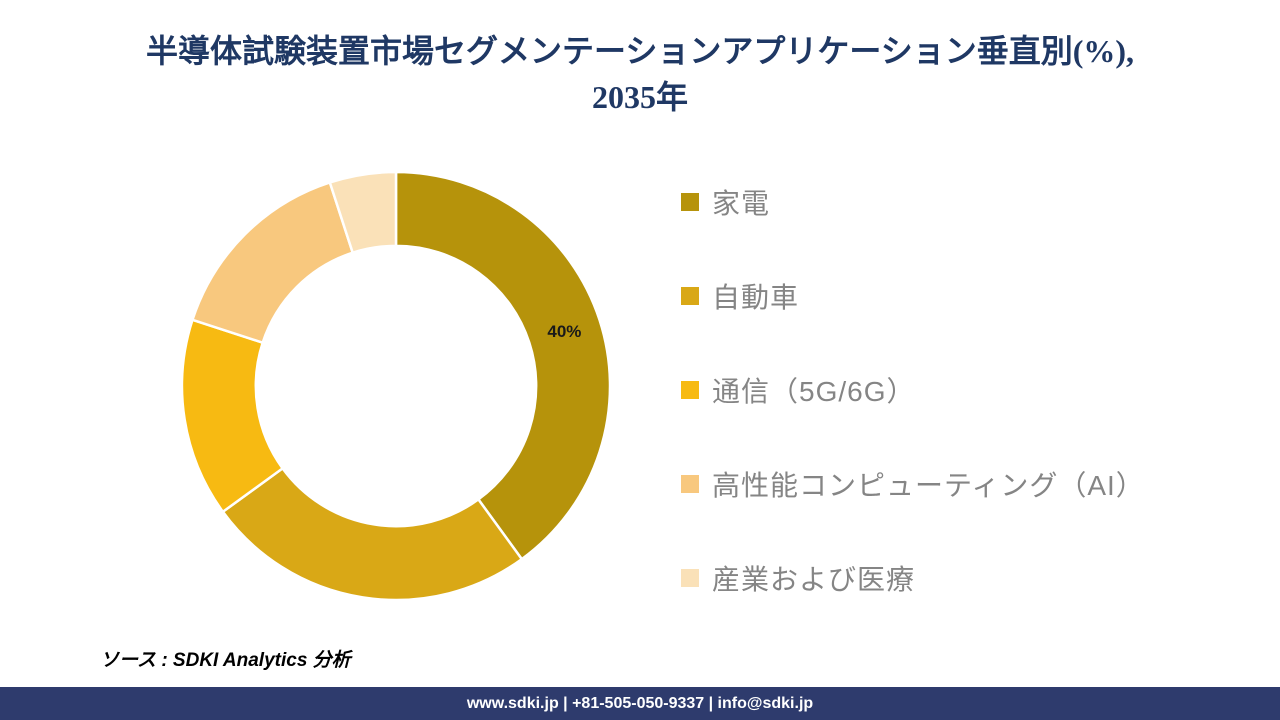 This screenshot has width=1280, height=720. What do you see at coordinates (928, 485) in the screenshot?
I see `legend-label: 高性能コンピューティング（AI）` at bounding box center [928, 485].